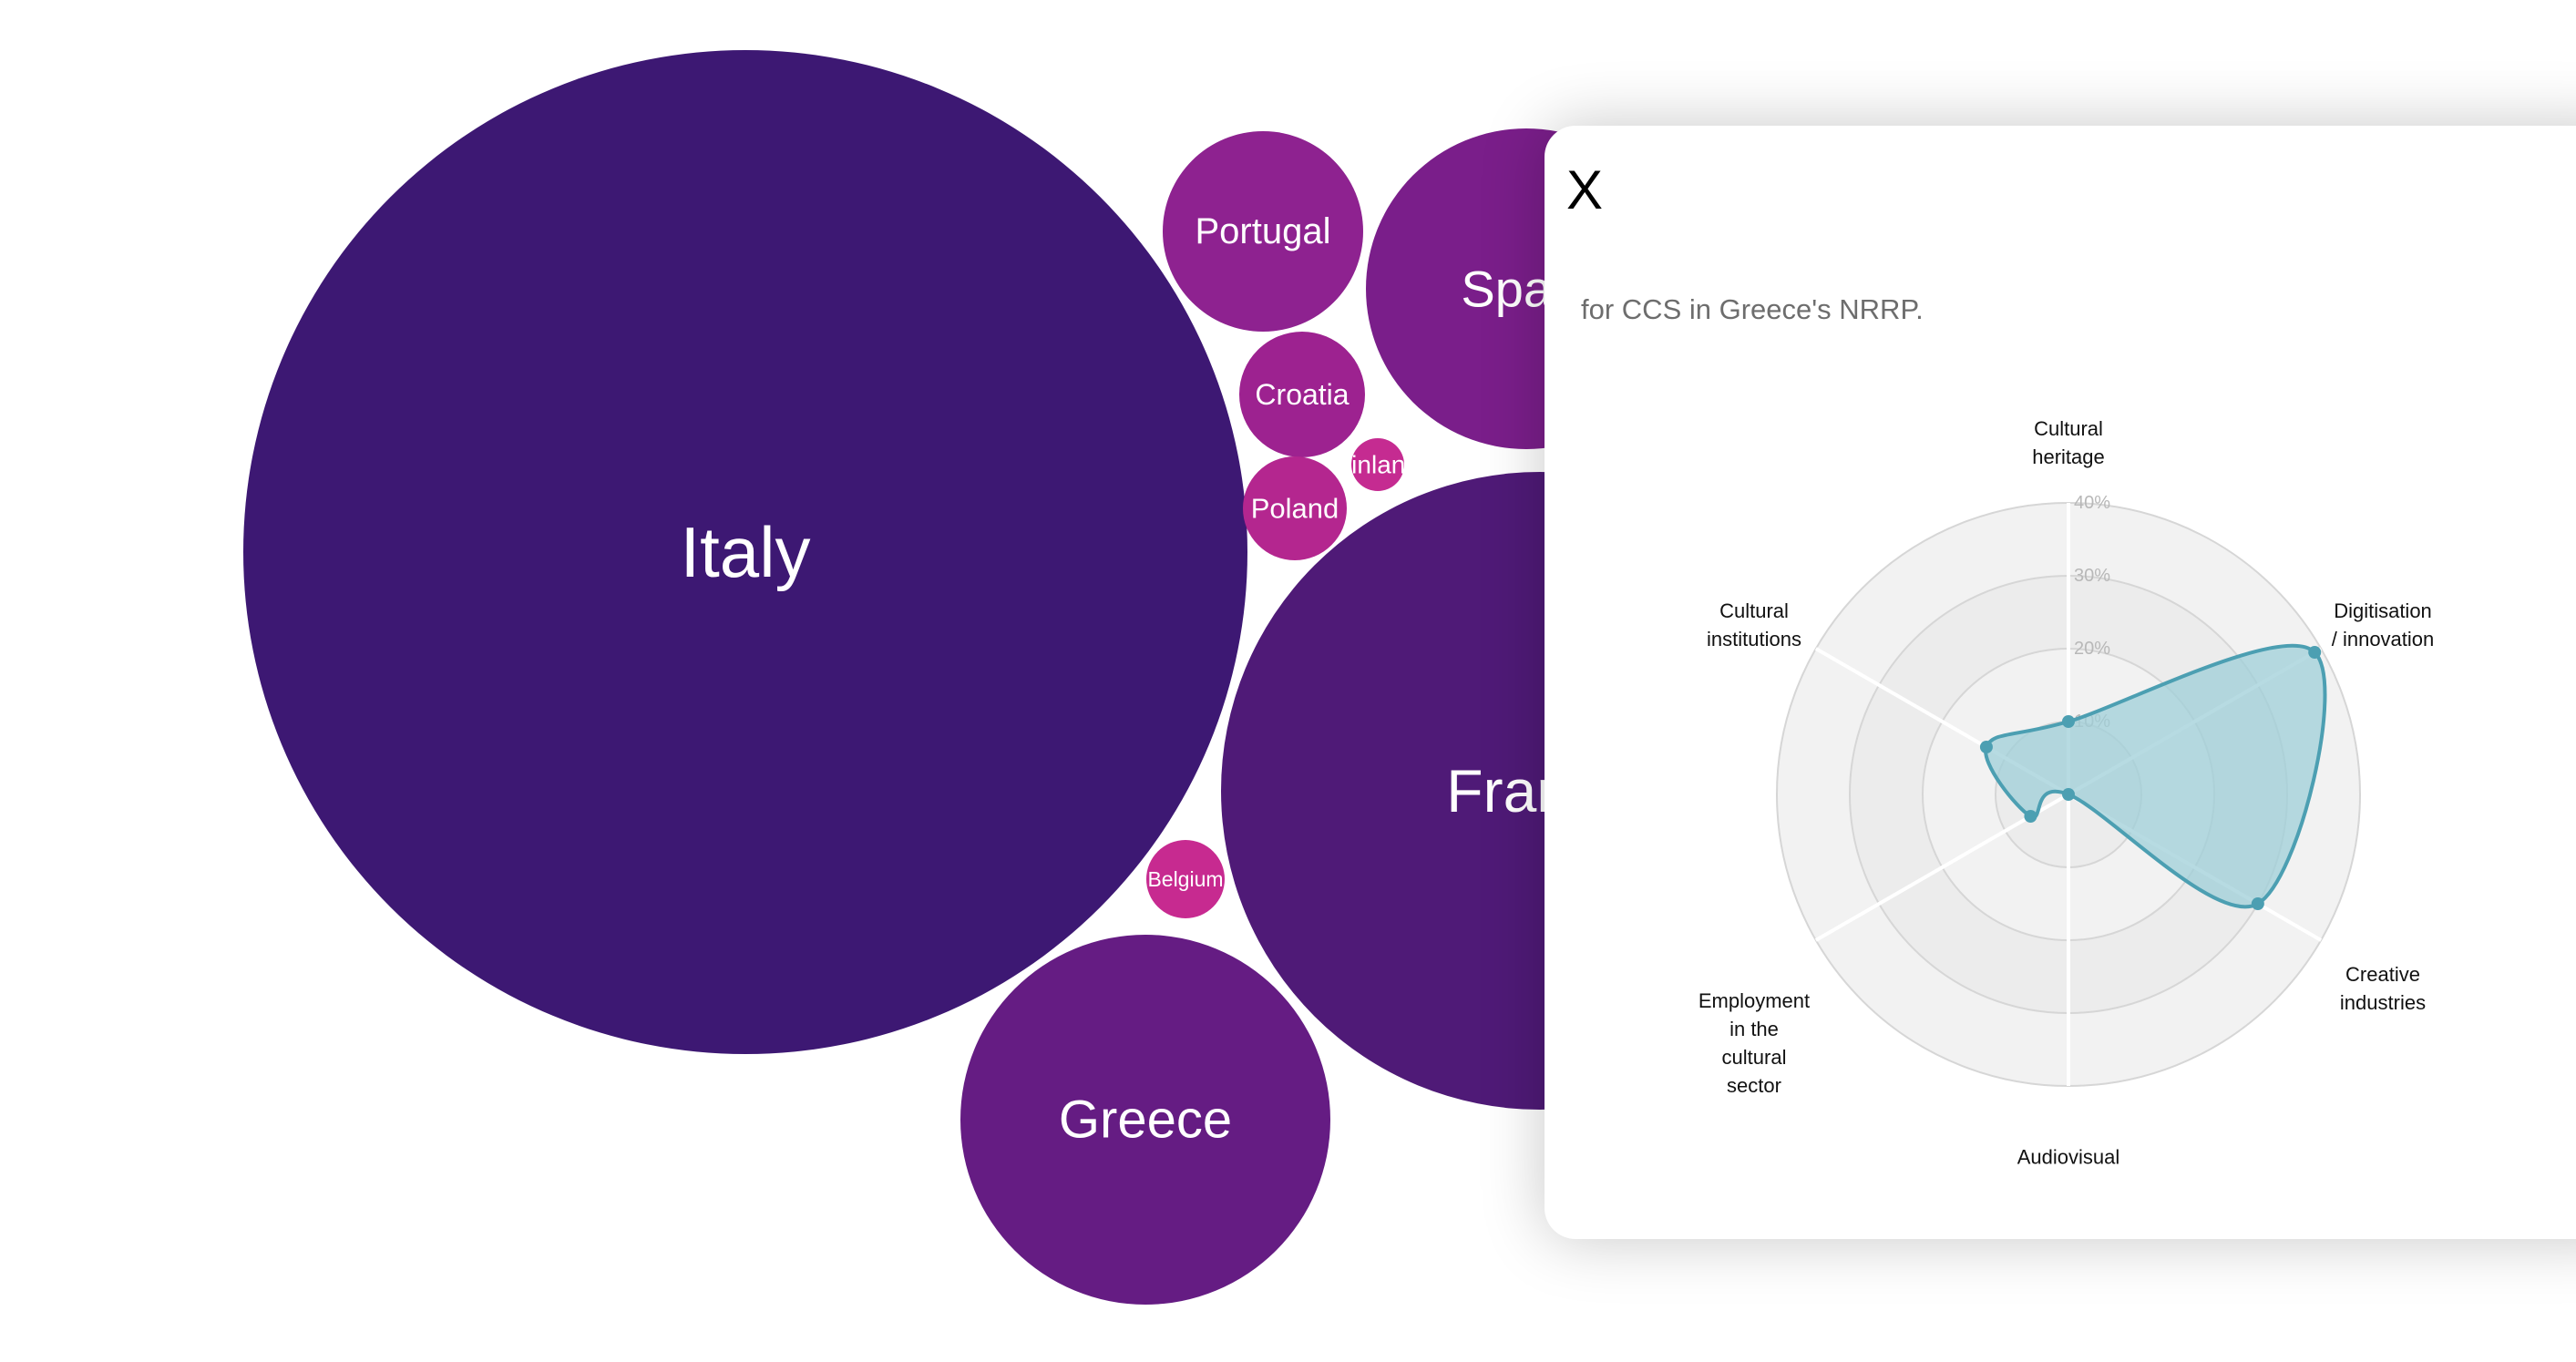 This screenshot has height=1362, width=2576. Describe the element at coordinates (2068, 442) in the screenshot. I see `radar-axis-label: Cultural heritage` at that location.